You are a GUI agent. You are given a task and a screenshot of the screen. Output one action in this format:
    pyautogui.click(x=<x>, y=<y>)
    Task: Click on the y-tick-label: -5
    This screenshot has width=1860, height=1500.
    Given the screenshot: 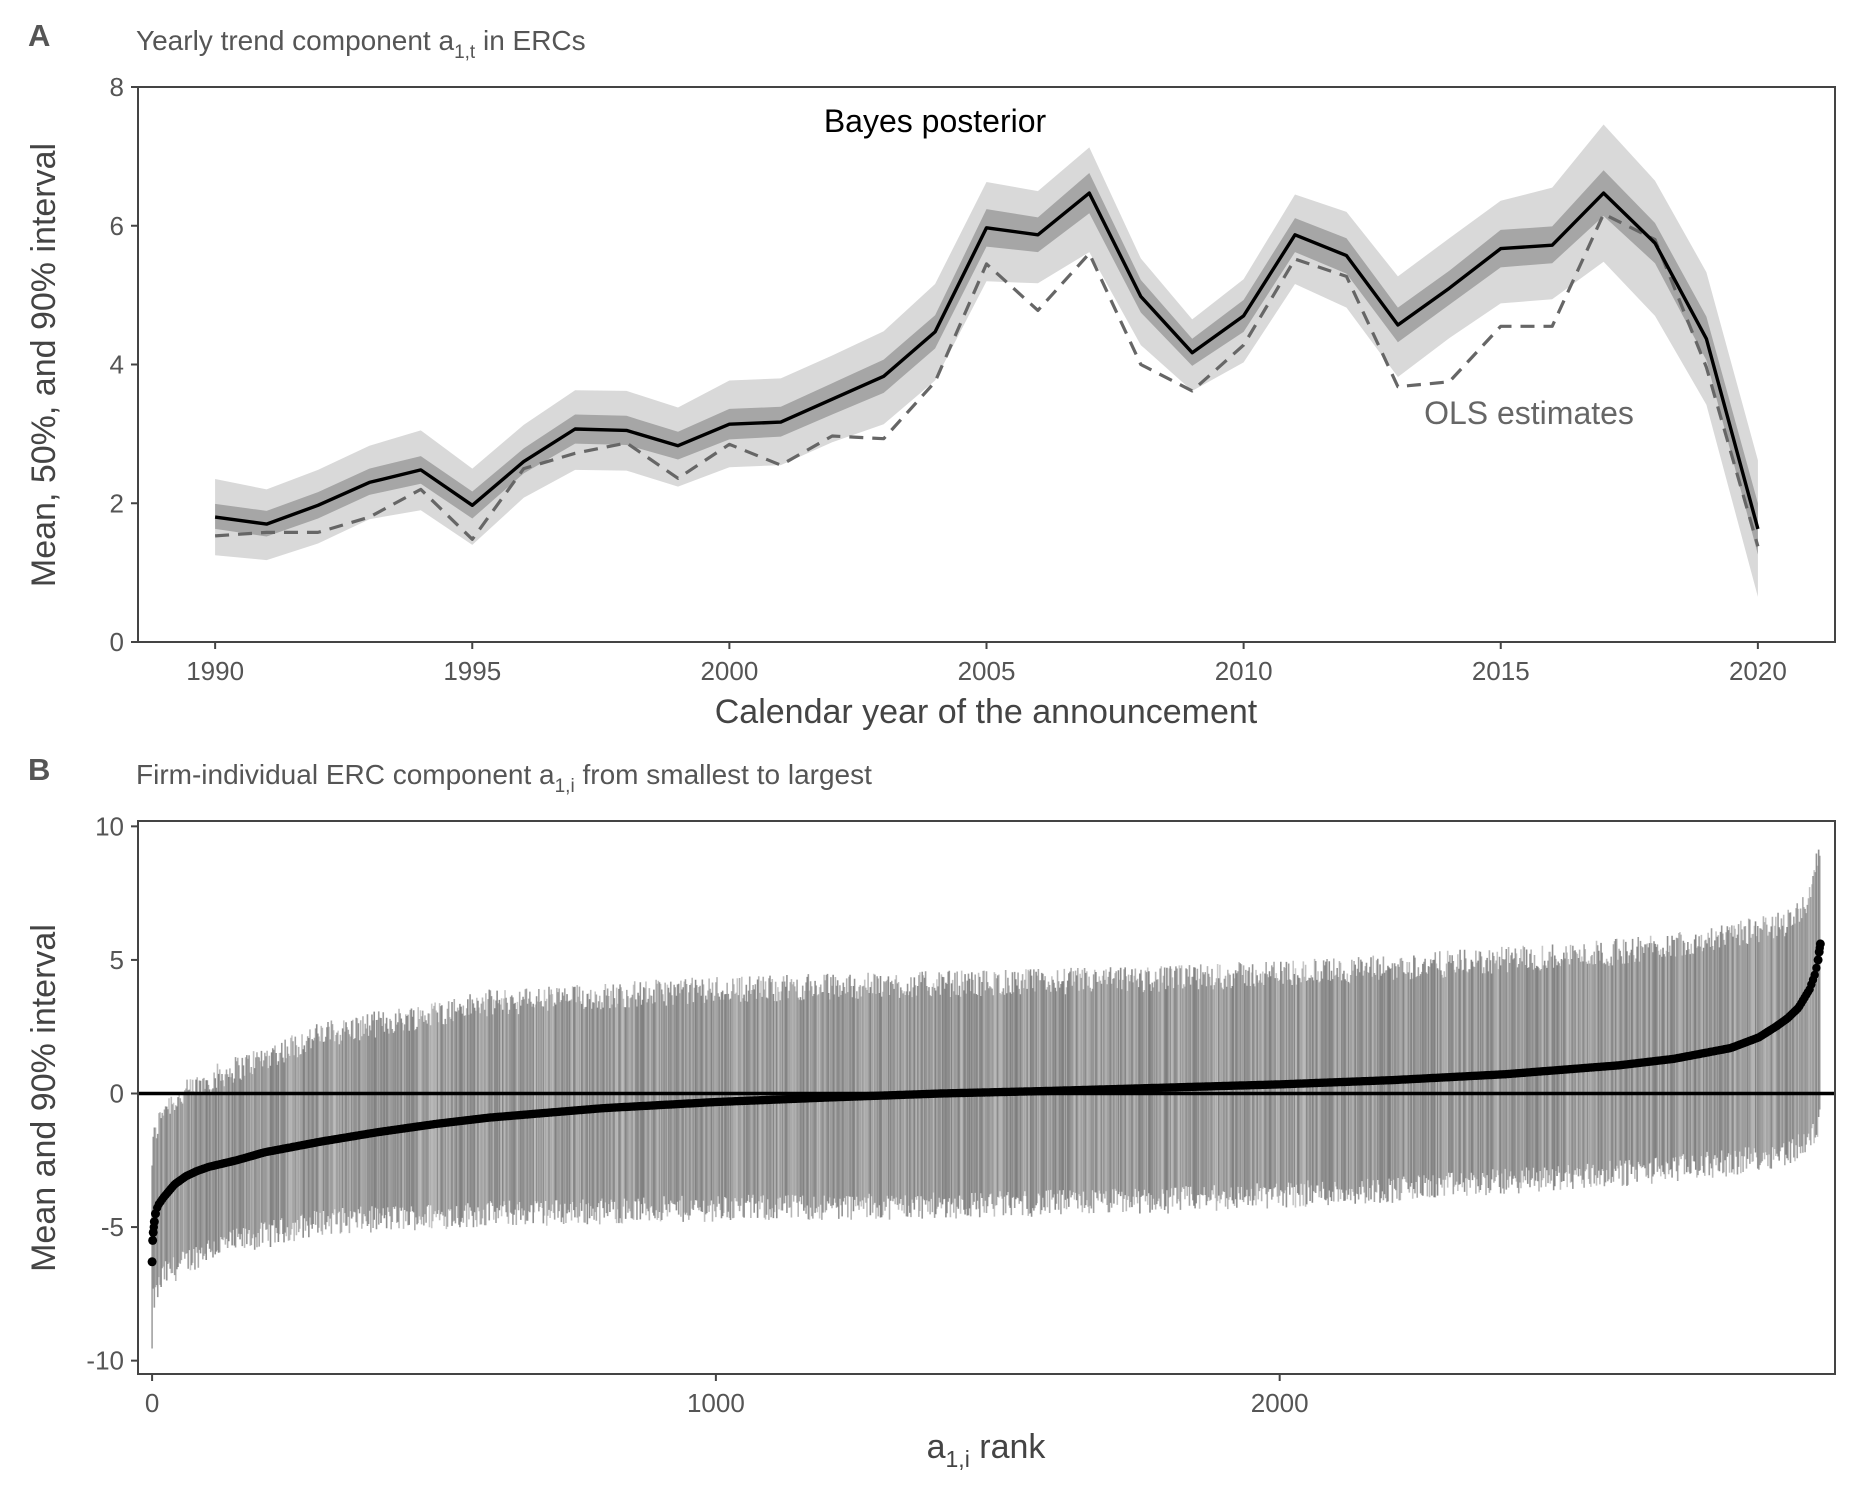 What is the action you would take?
    pyautogui.click(x=112, y=1227)
    